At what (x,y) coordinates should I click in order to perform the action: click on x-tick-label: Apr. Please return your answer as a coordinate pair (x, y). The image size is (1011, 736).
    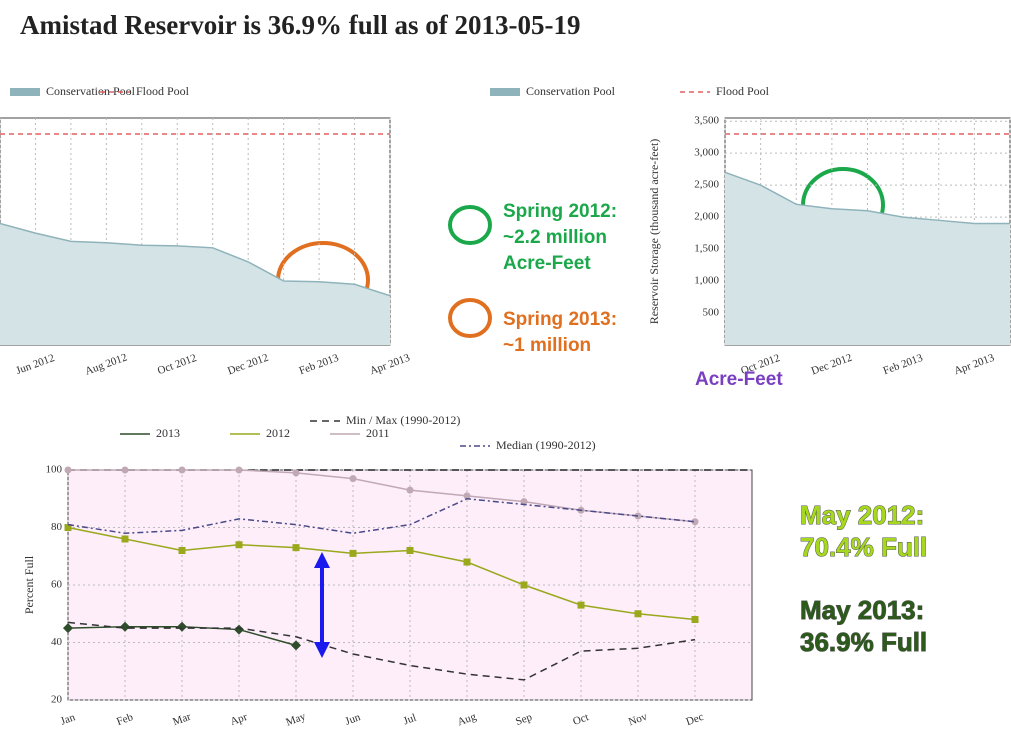
    Looking at the image, I should click on (239, 719).